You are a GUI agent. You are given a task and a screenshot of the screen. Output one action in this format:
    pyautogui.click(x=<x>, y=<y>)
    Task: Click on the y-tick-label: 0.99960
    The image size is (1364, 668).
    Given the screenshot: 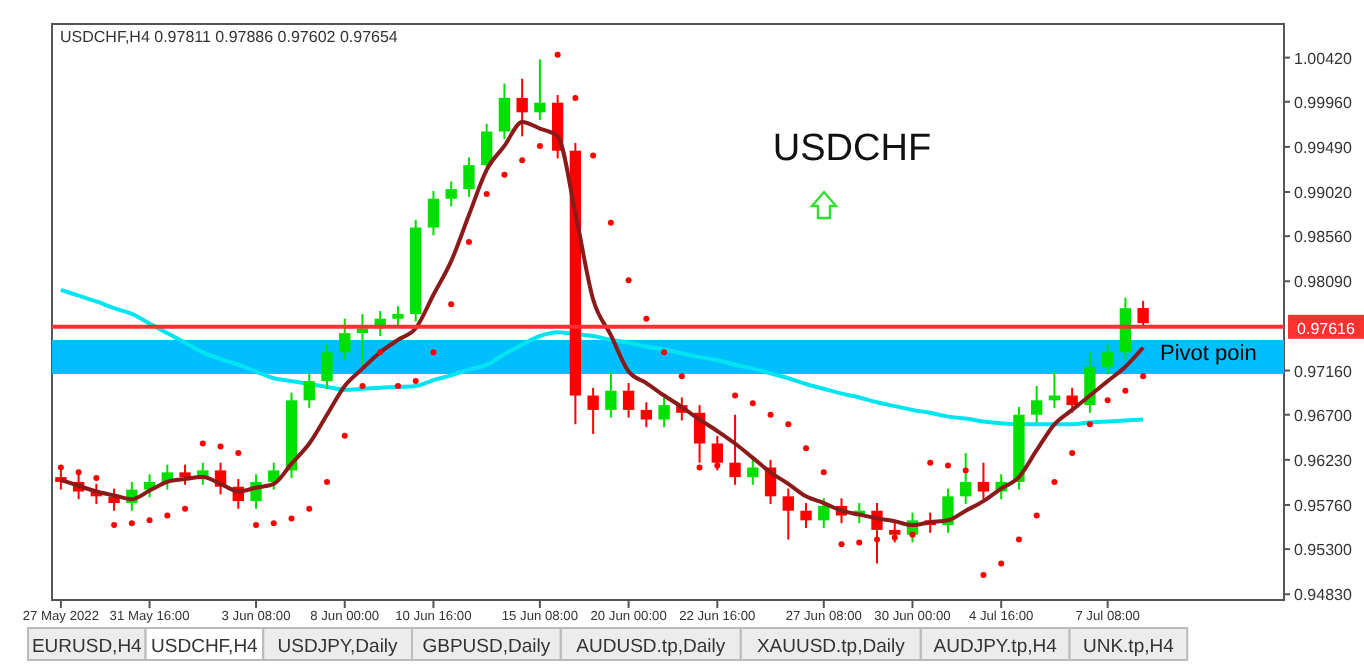 What is the action you would take?
    pyautogui.click(x=1323, y=102)
    